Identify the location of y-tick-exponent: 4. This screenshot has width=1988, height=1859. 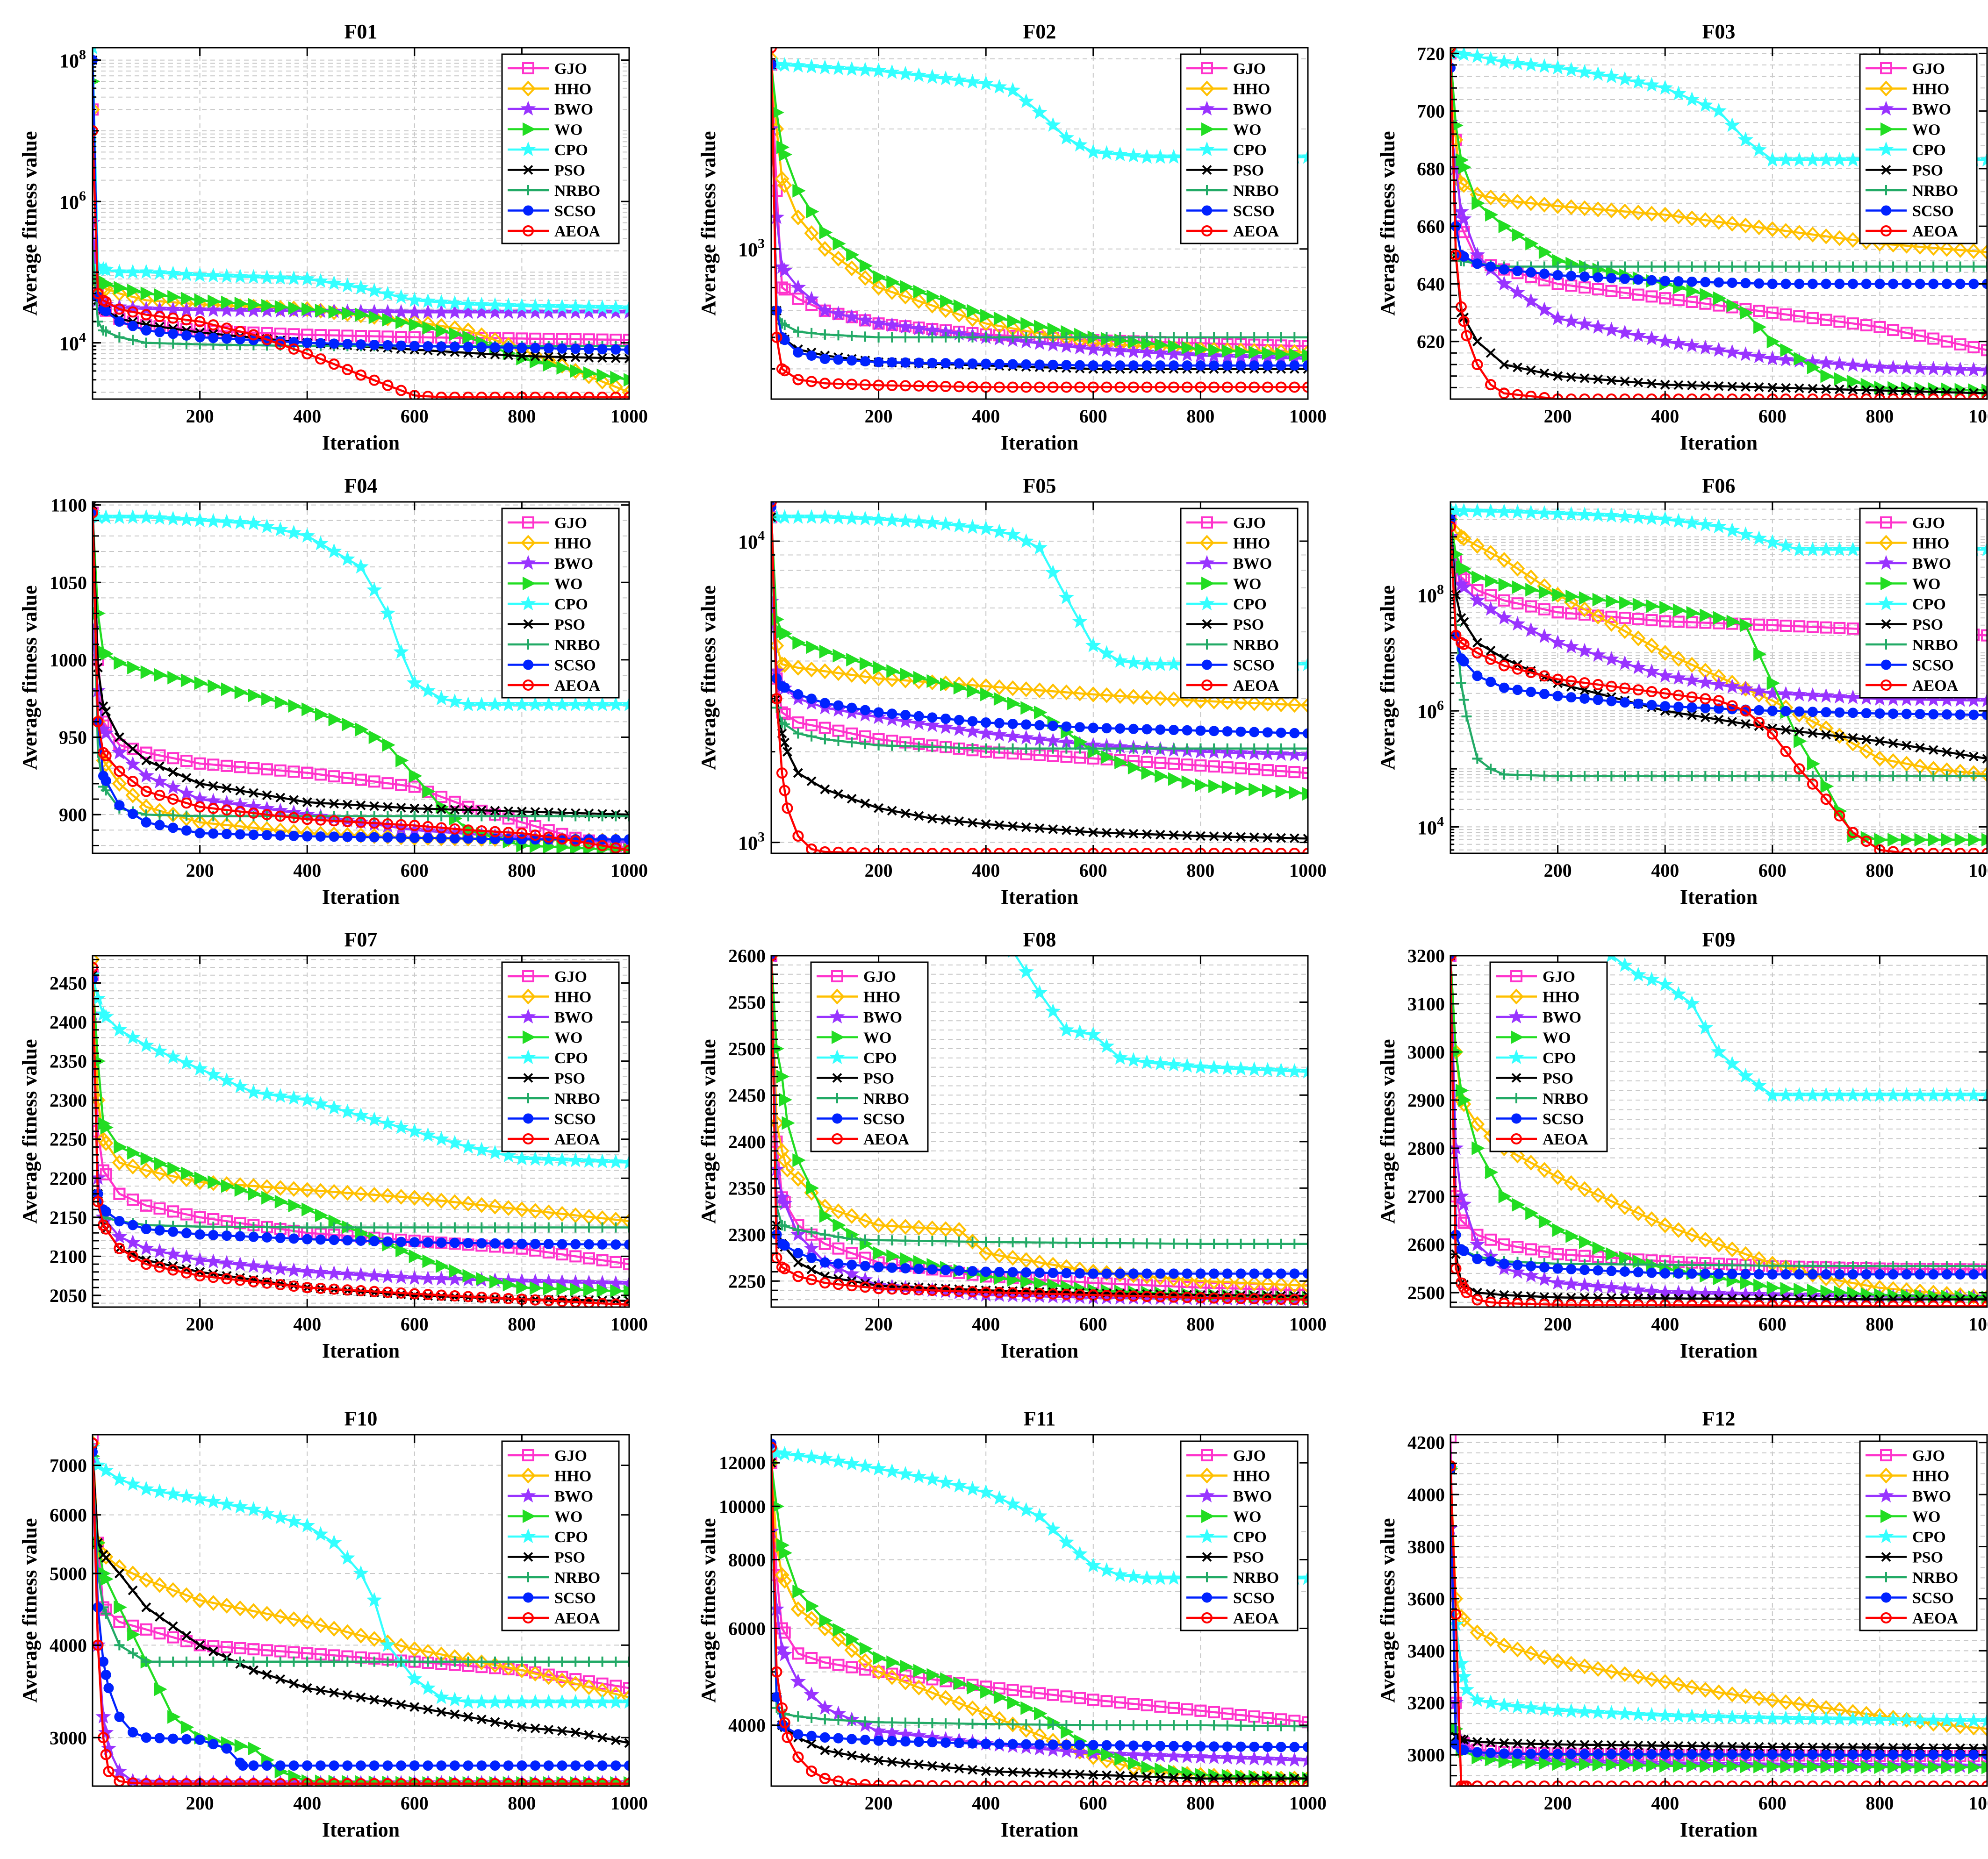
(1440, 822).